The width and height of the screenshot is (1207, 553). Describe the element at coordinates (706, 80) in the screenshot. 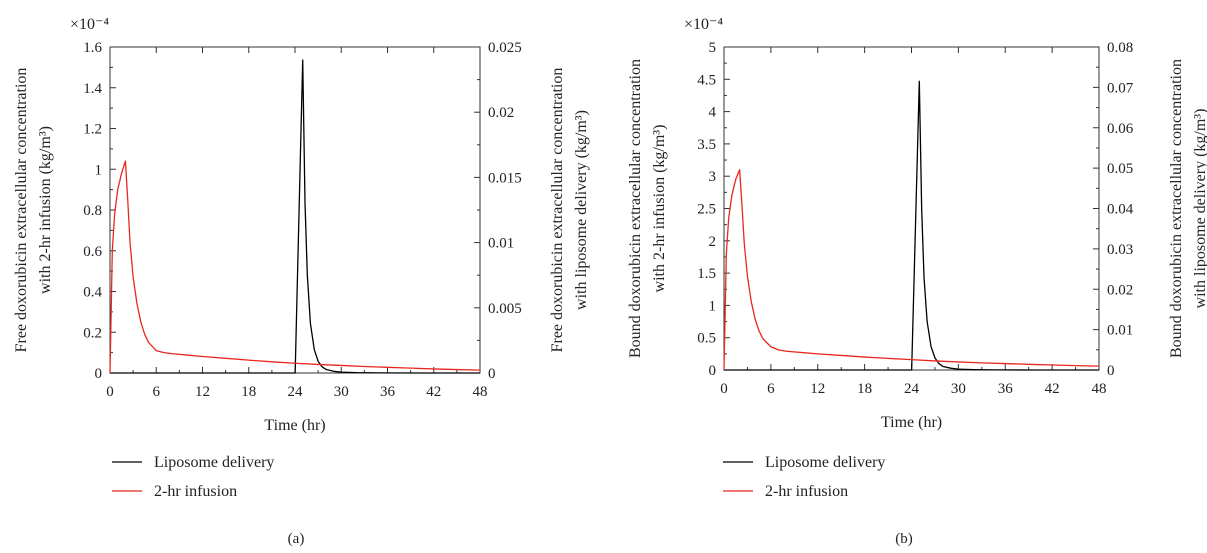

I see `y-left-tick-label: 4.5` at that location.